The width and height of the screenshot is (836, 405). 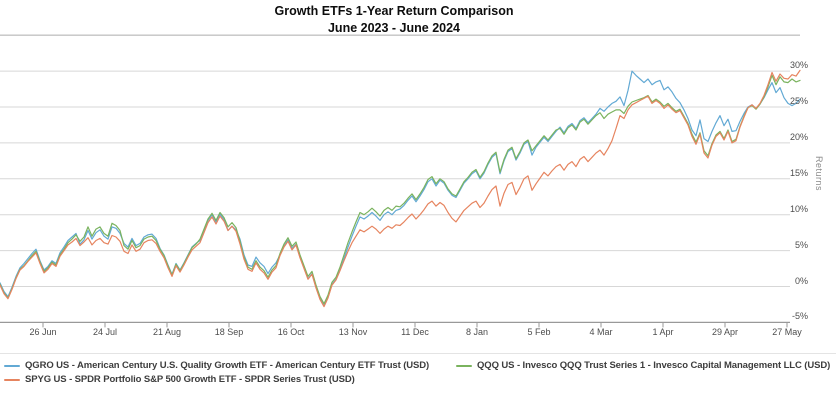 I want to click on chart-subtitle: June 2023 - June 2024, so click(x=394, y=27).